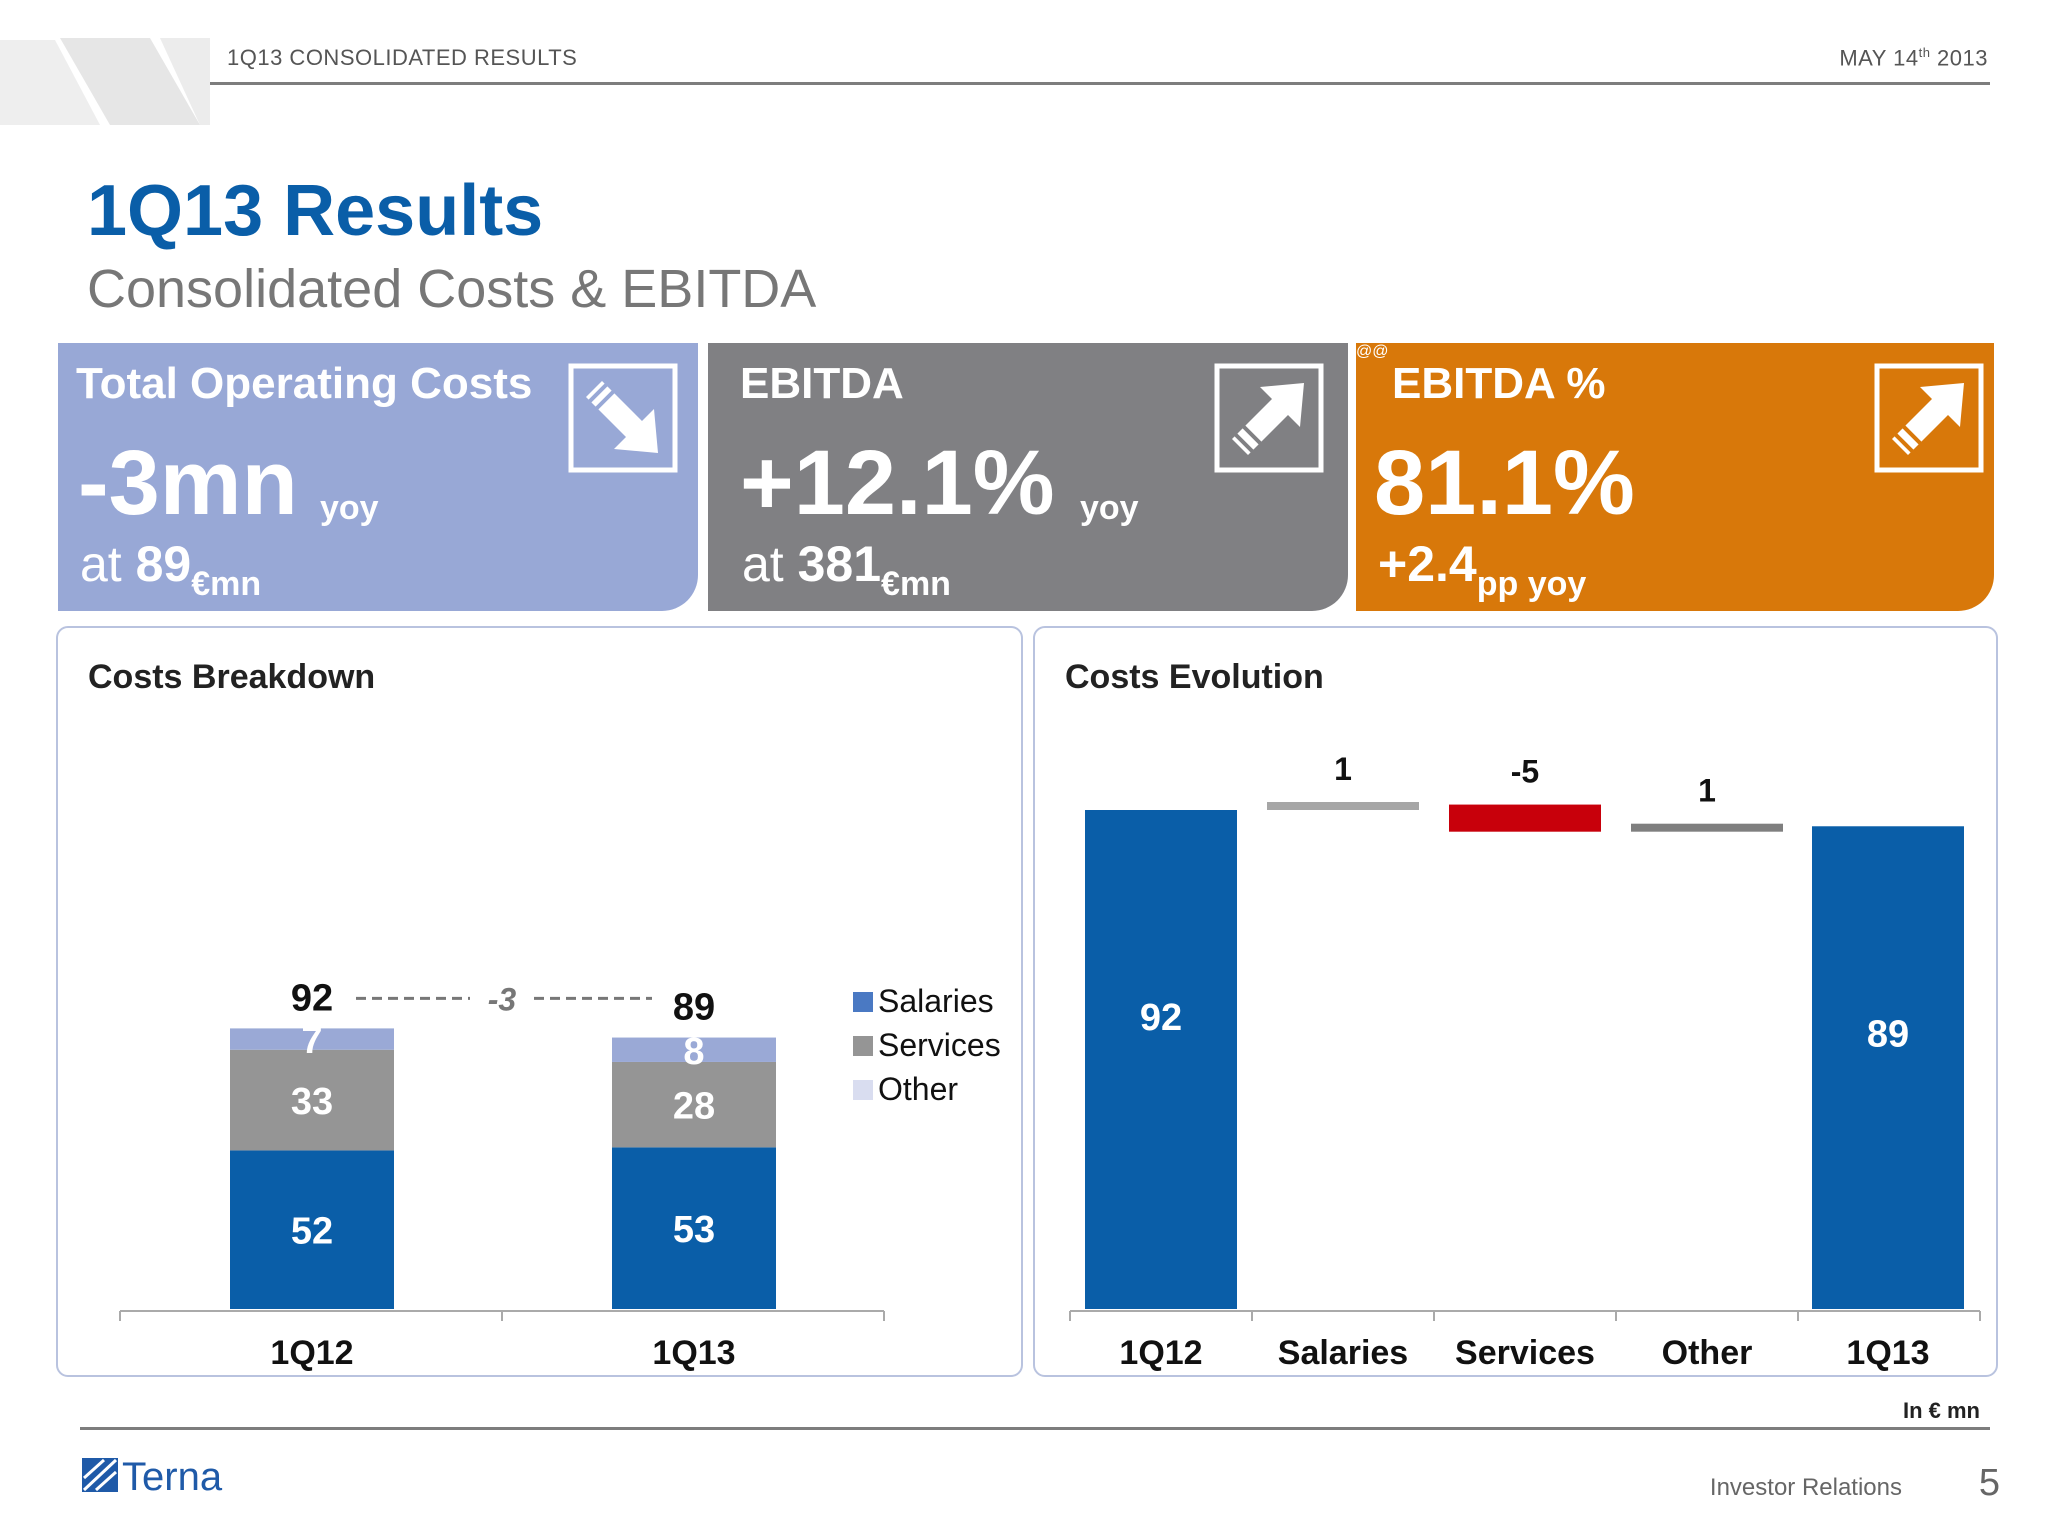 This screenshot has height=1527, width=2048. I want to click on header-date: MAY 14th 2013, so click(1913, 58).